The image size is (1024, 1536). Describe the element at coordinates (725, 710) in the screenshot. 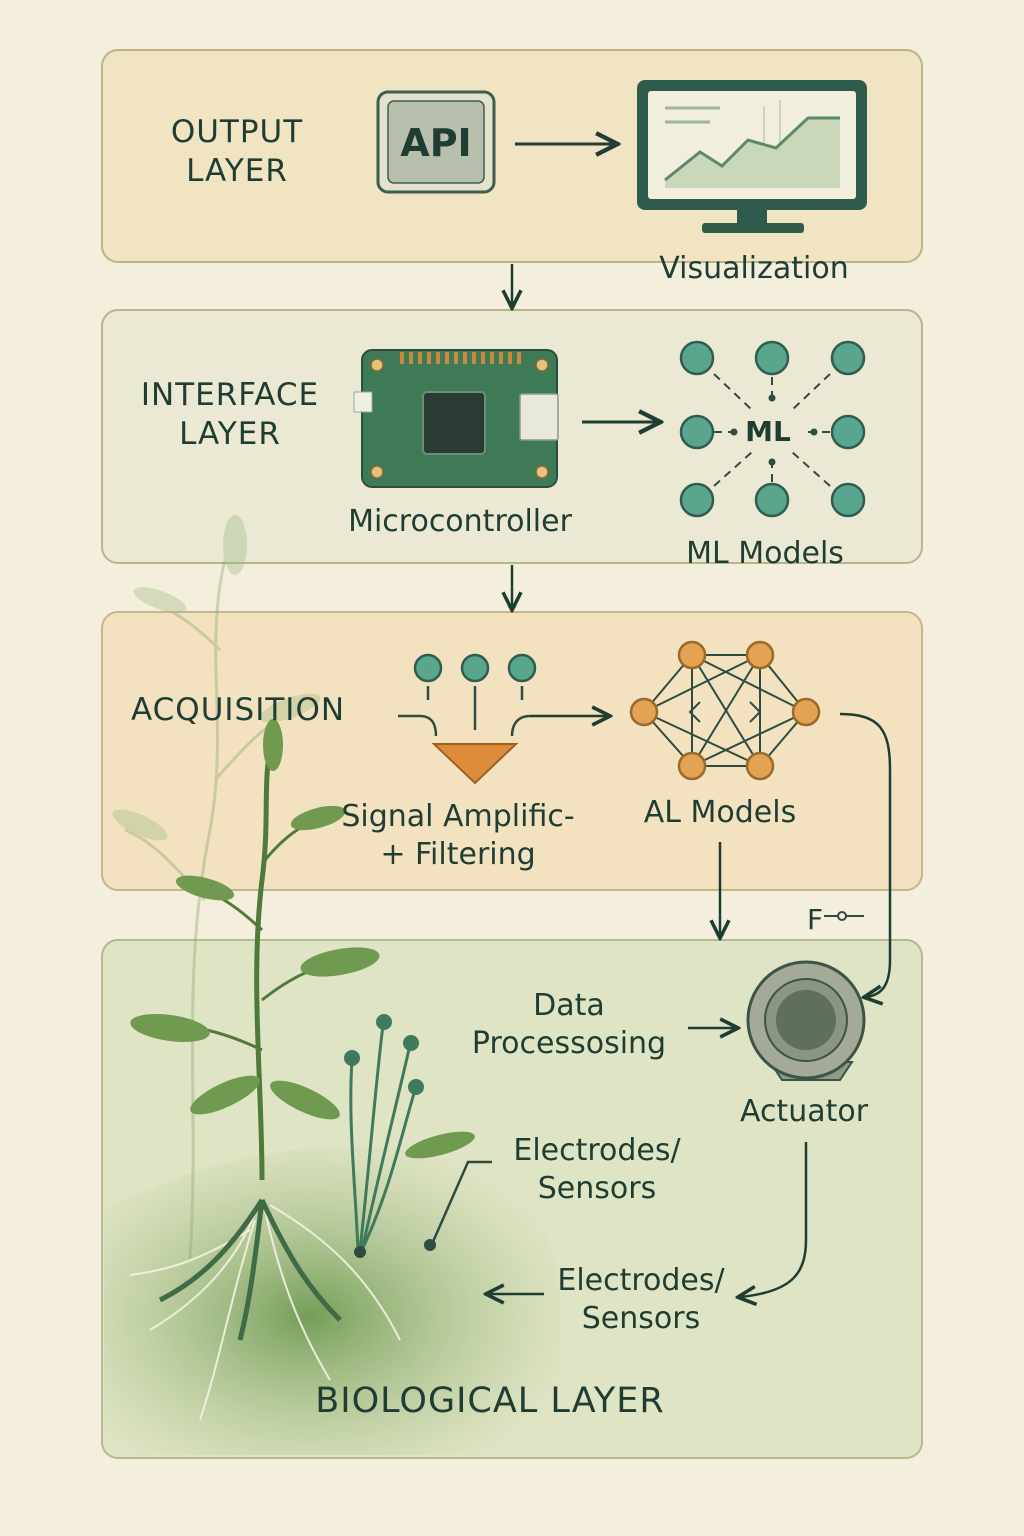

I see `al-network-icon` at that location.